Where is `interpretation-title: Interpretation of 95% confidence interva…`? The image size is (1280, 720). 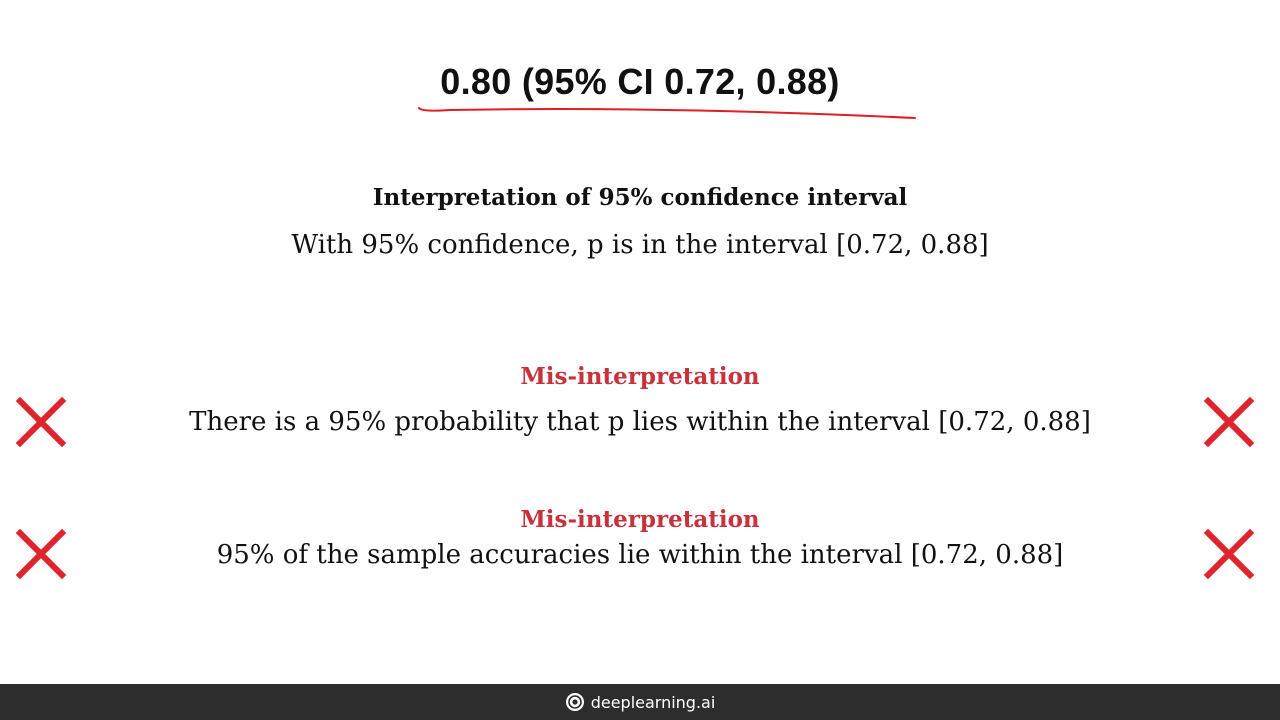 interpretation-title: Interpretation of 95% confidence interva… is located at coordinates (640, 197).